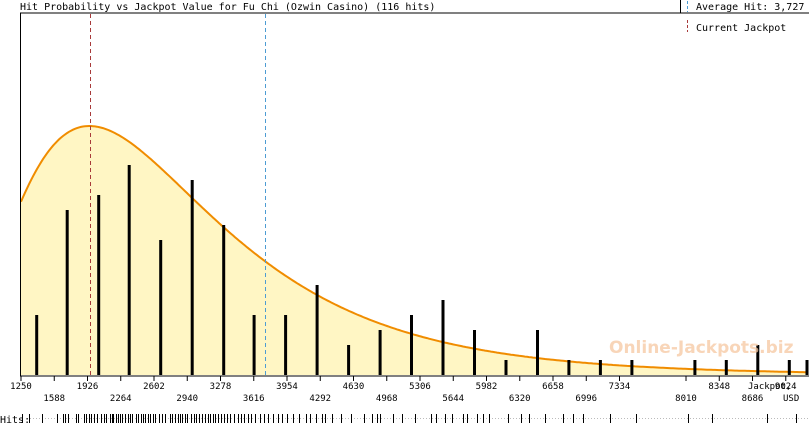 This screenshot has height=425, width=810. Describe the element at coordinates (88, 387) in the screenshot. I see `x-tick-label: 1926` at that location.